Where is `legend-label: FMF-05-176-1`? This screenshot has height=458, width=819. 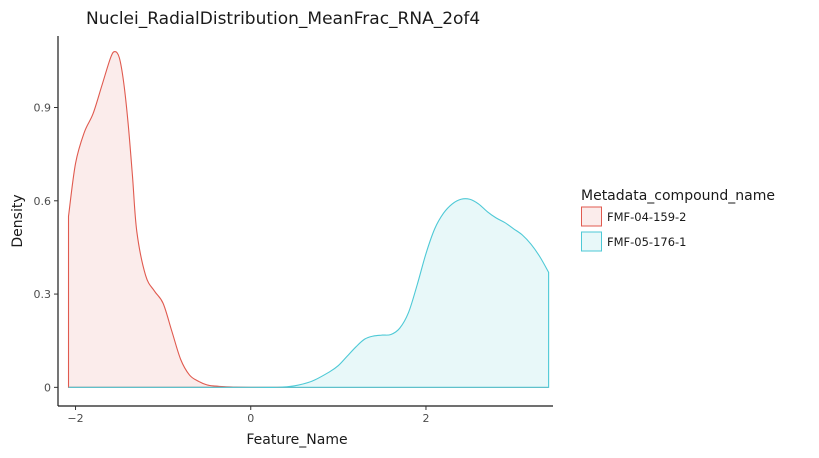
legend-label: FMF-05-176-1 is located at coordinates (647, 242).